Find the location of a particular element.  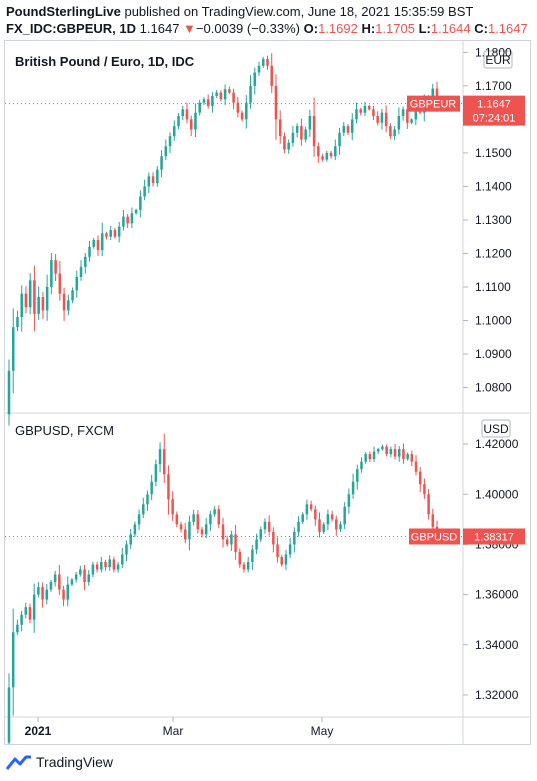

open-label: O: is located at coordinates (311, 28).